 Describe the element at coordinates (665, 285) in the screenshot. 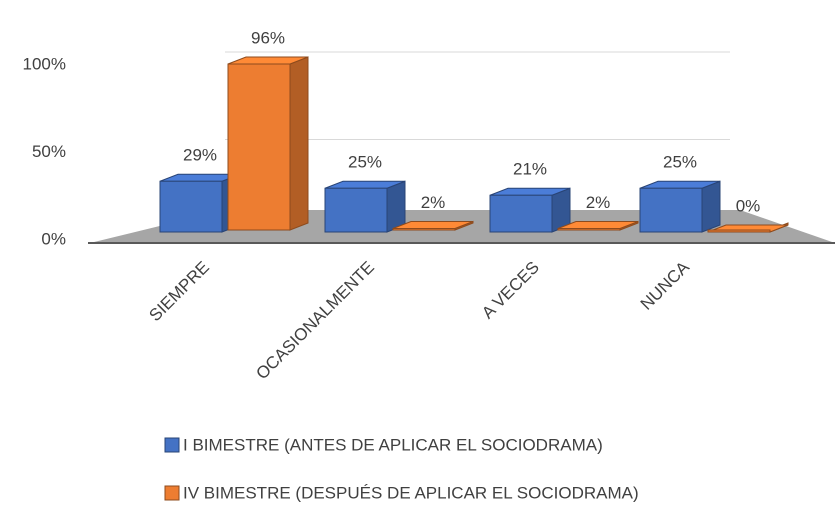

I see `x-tick-label: NUNCA` at that location.